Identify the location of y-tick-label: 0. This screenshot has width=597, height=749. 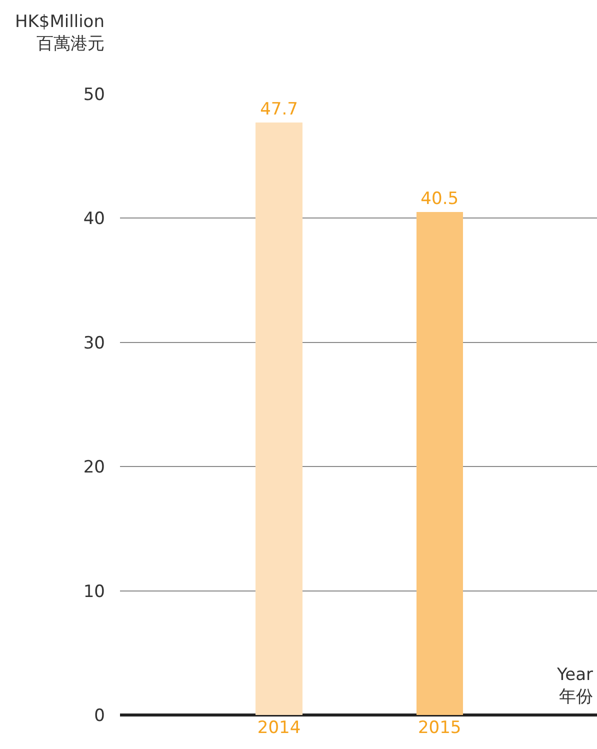
(99, 716).